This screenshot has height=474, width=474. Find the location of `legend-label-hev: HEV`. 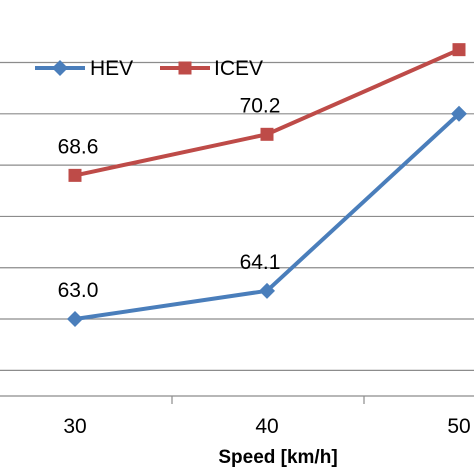

legend-label-hev: HEV is located at coordinates (111, 68).